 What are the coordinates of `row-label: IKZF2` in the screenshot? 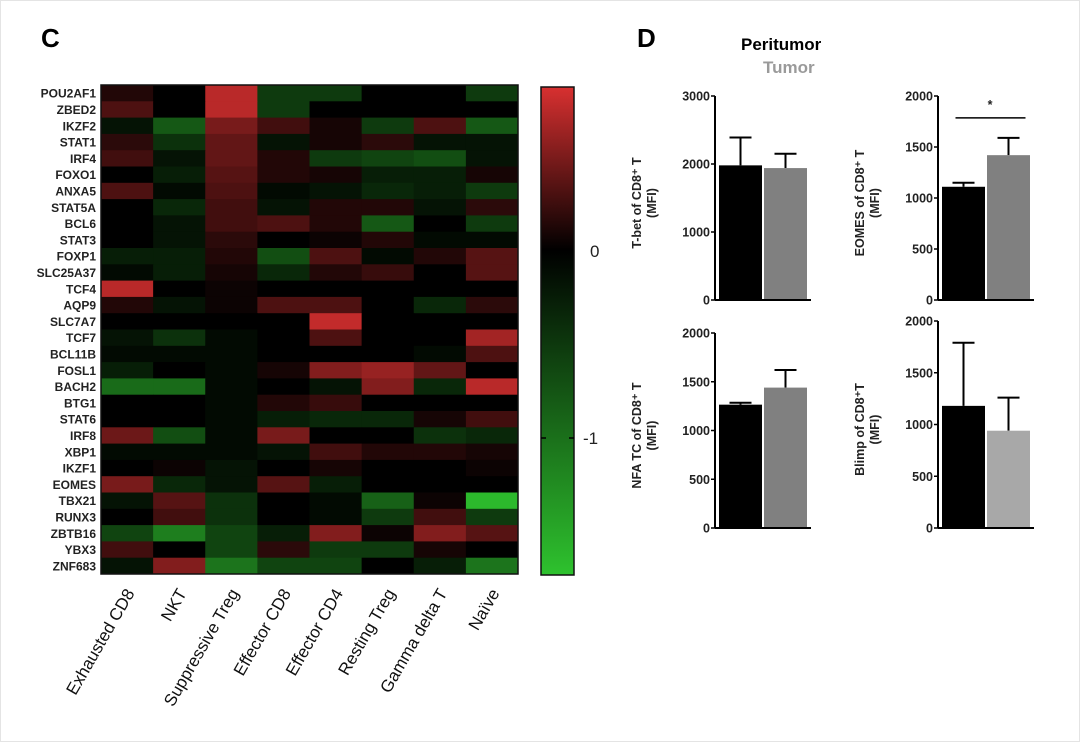 It's located at (80, 126).